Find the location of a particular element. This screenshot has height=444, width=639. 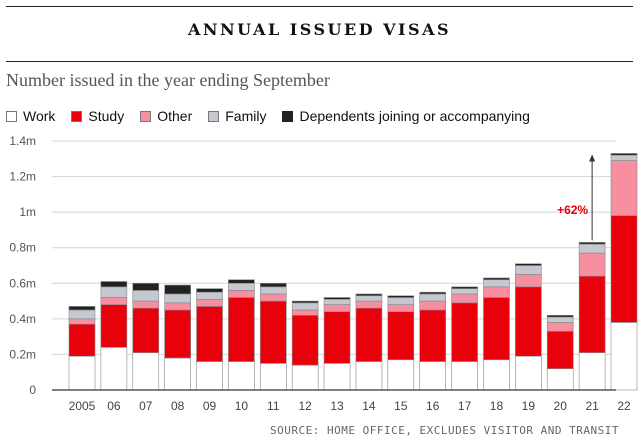

y-tick-label: 0.2m is located at coordinates (22, 354).